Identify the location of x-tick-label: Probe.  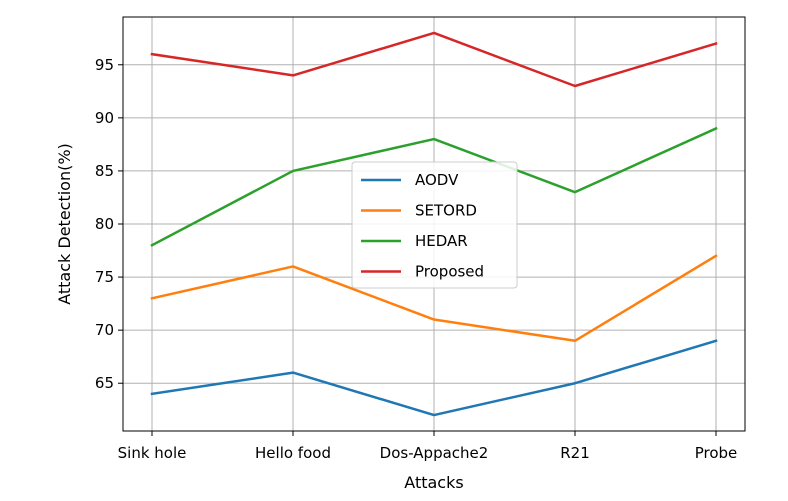
(716, 453).